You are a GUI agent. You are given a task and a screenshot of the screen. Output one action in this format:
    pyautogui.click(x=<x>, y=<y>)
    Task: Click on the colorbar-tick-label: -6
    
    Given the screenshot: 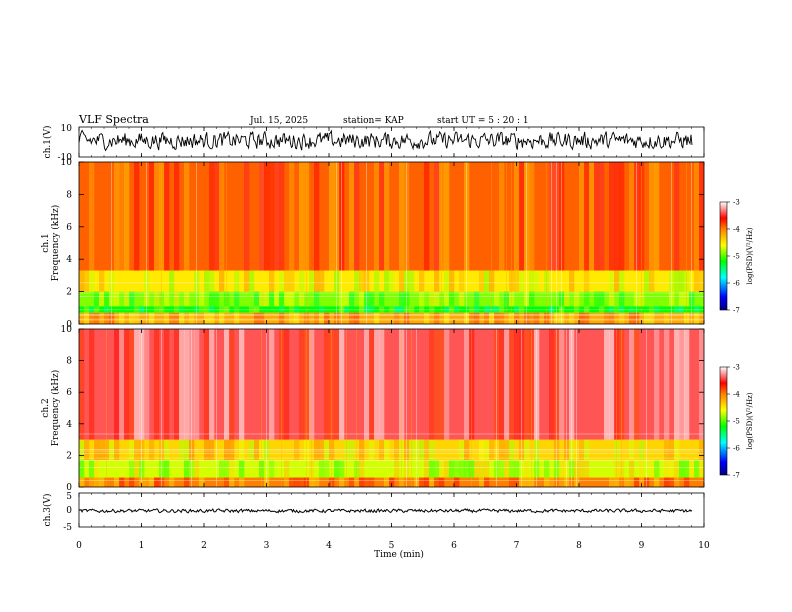 What is the action you would take?
    pyautogui.click(x=736, y=449)
    